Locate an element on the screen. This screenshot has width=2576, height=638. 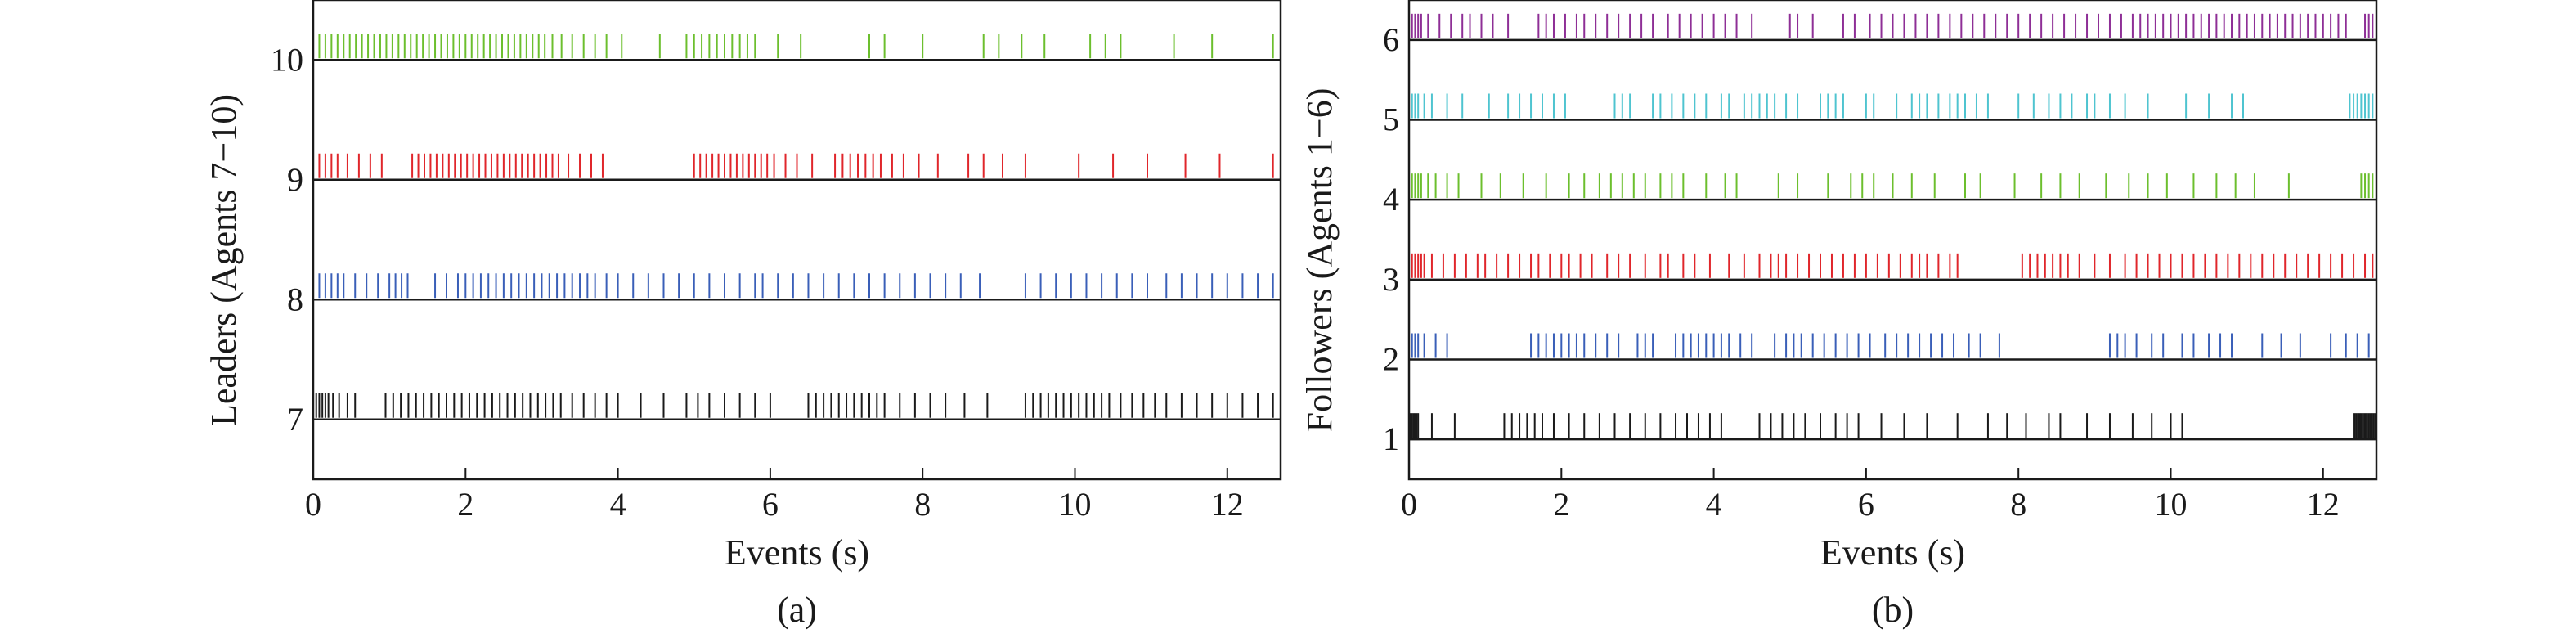
y-tick-label: 10 is located at coordinates (287, 59).